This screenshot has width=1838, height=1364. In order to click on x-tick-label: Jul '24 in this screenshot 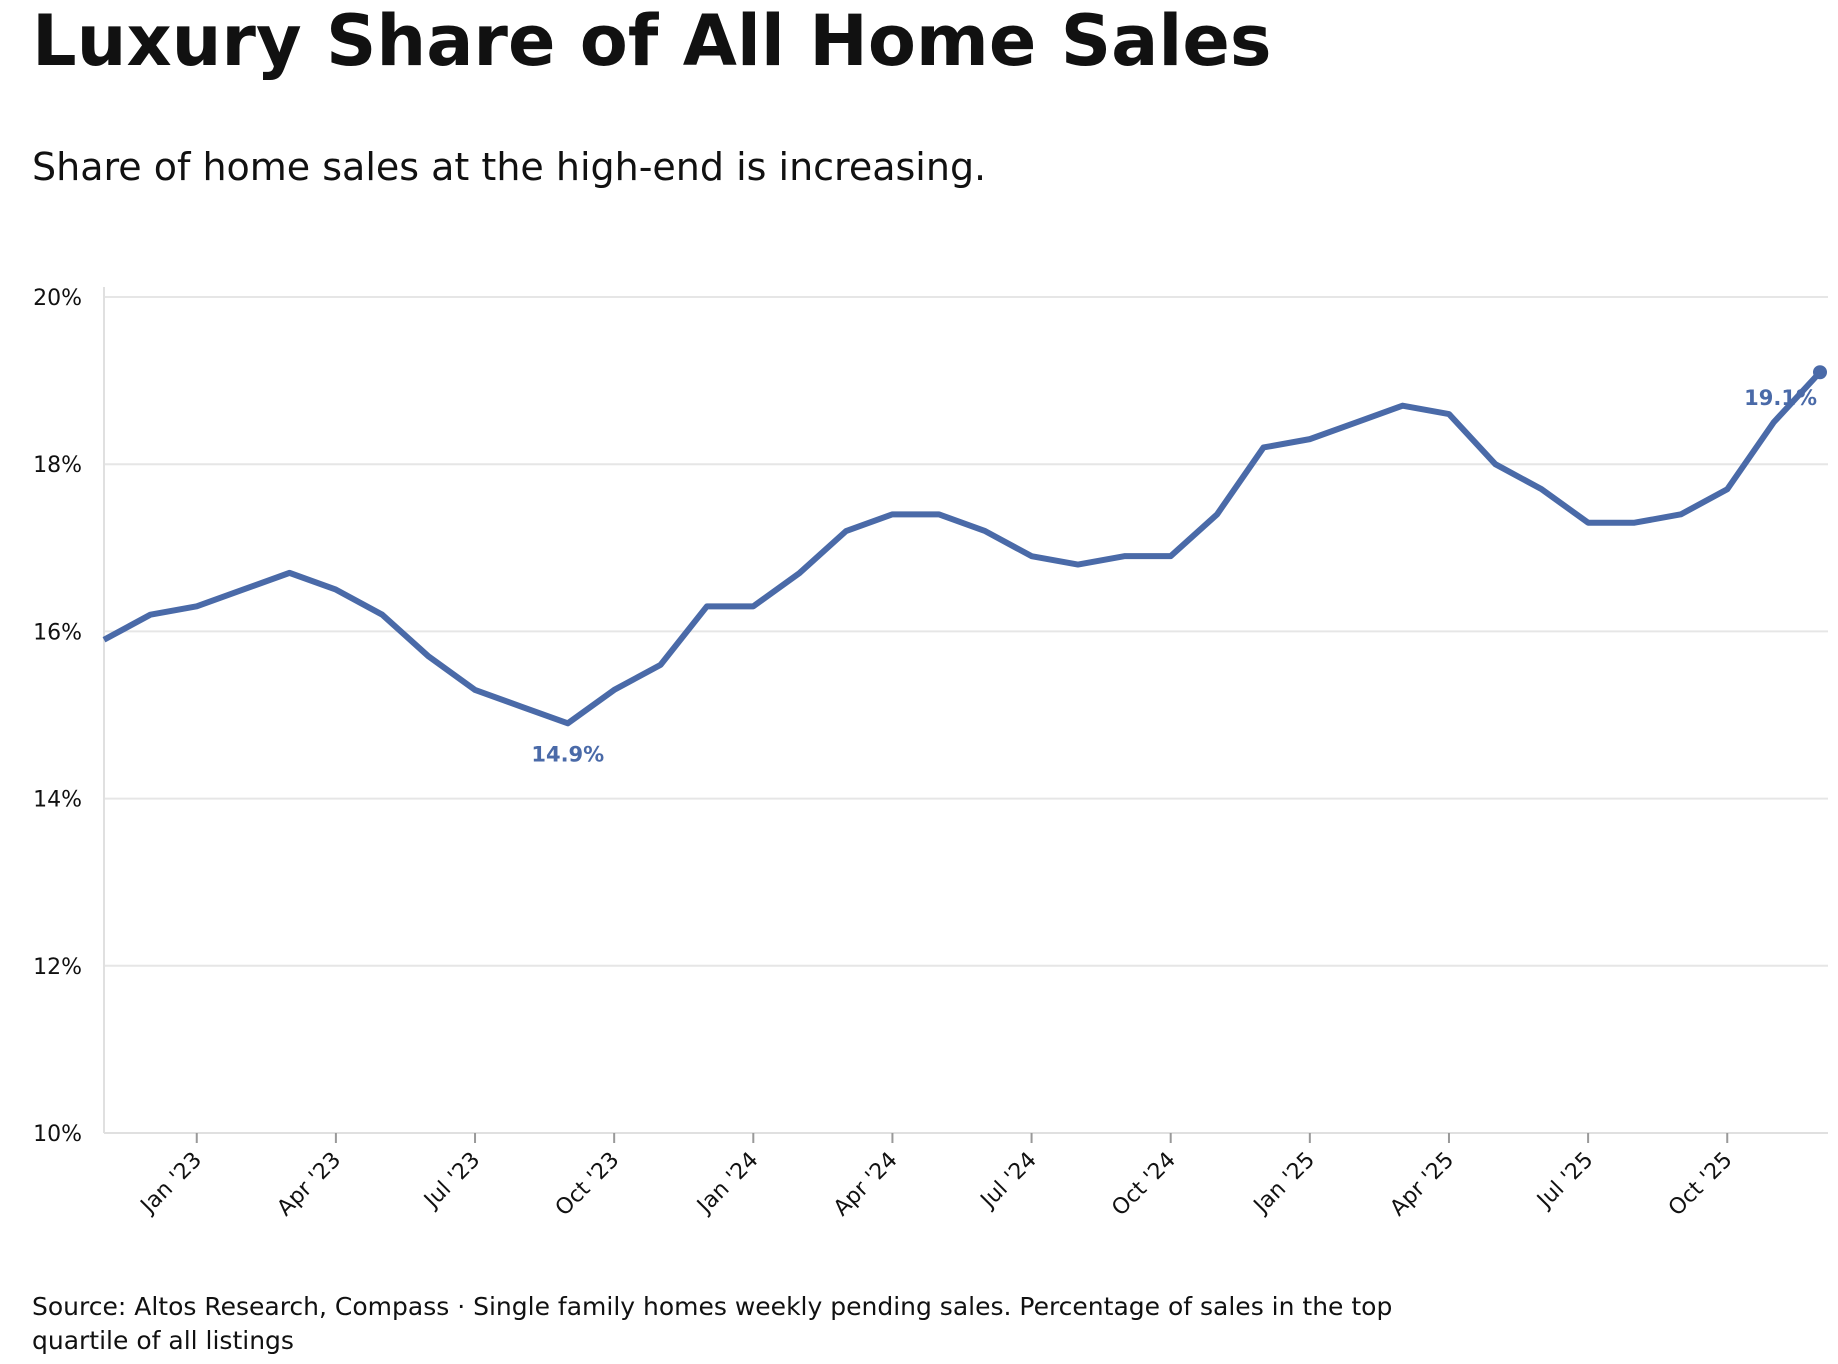, I will do `click(1008, 1181)`.